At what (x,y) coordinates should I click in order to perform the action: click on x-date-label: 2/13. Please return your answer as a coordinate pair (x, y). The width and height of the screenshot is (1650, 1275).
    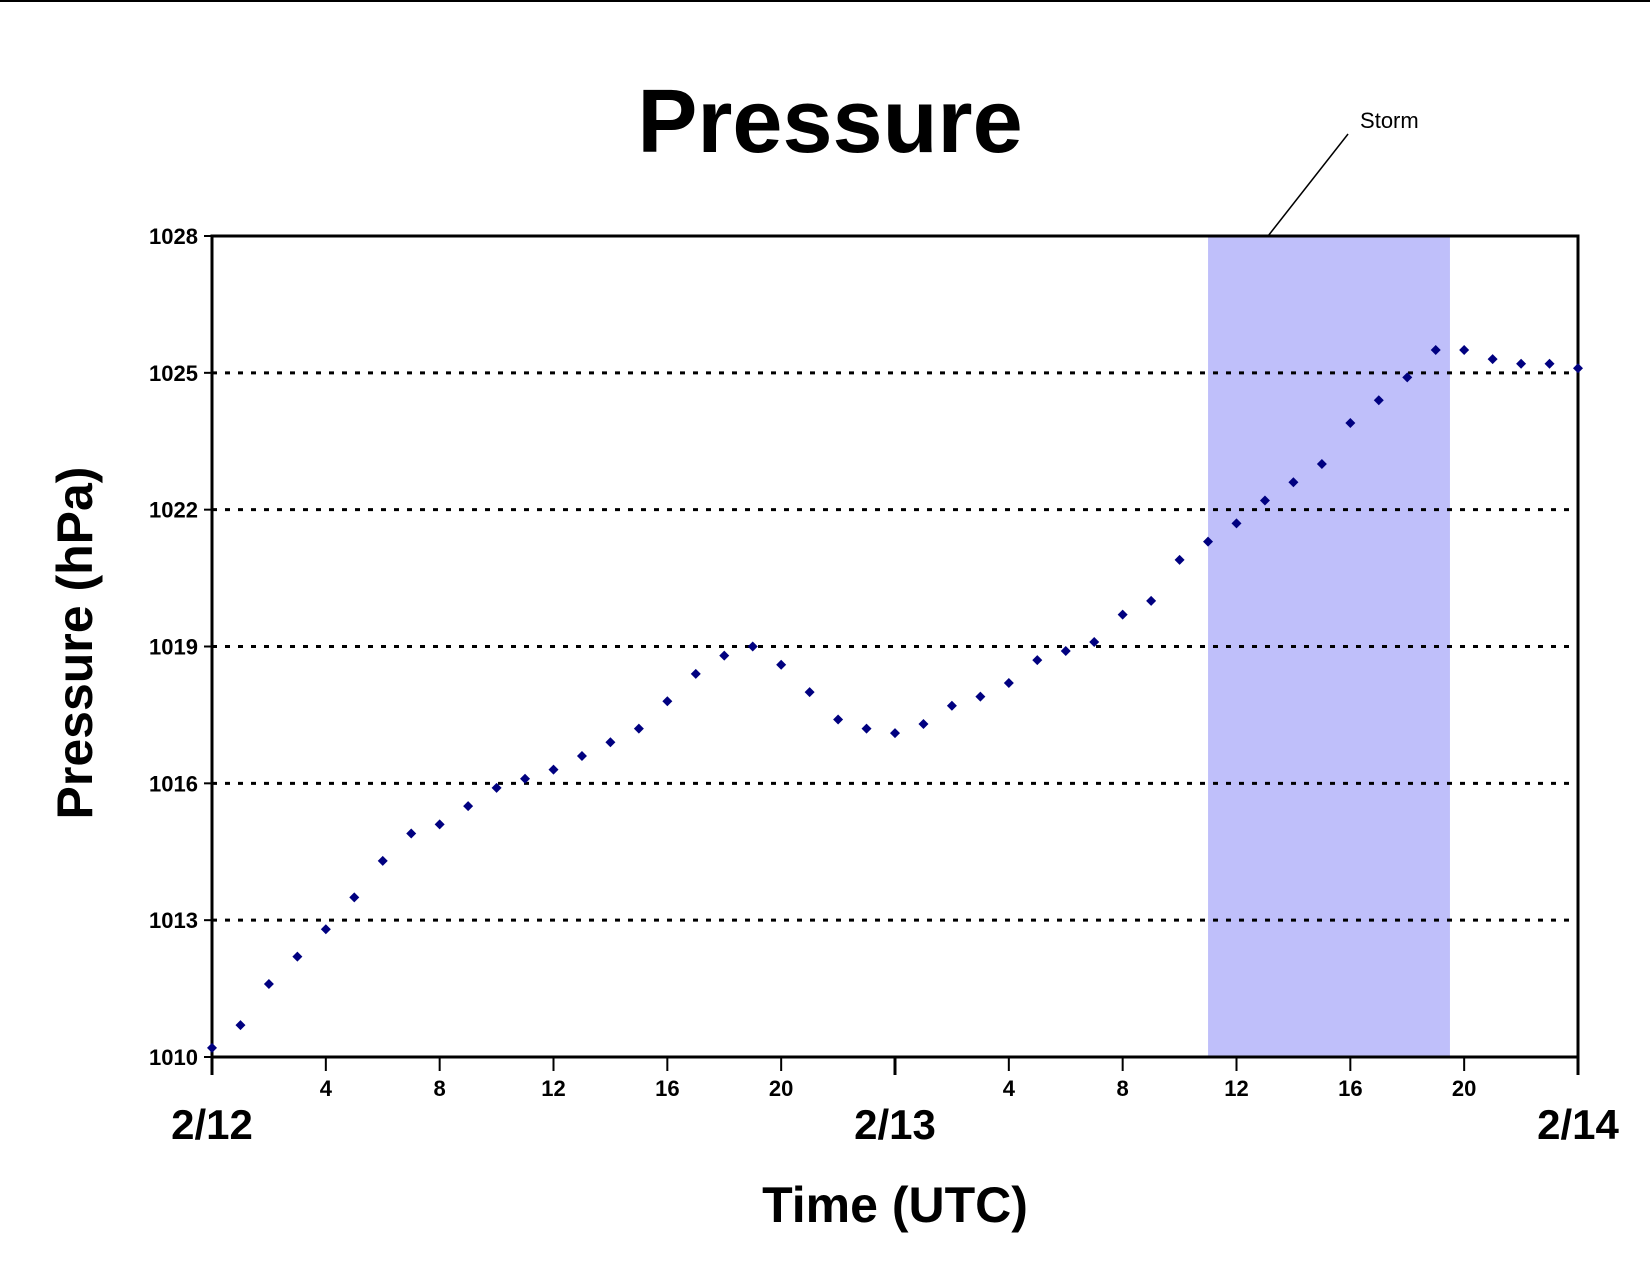
    Looking at the image, I should click on (895, 1124).